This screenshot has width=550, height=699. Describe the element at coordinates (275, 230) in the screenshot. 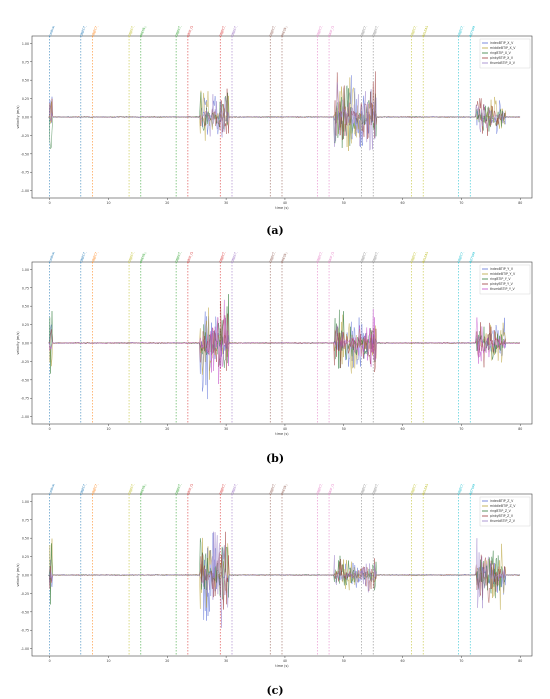

I see `panel-caption-a: (a)` at that location.